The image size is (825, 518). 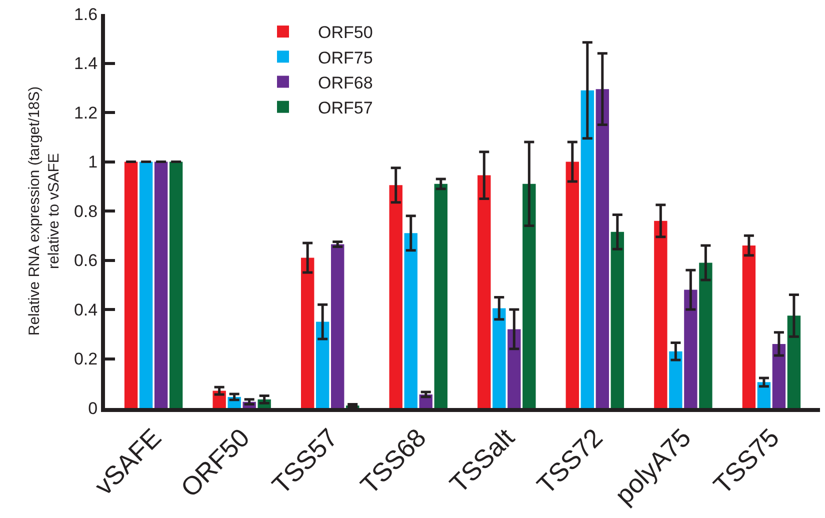 I want to click on legend-label: ORF75, so click(x=345, y=58).